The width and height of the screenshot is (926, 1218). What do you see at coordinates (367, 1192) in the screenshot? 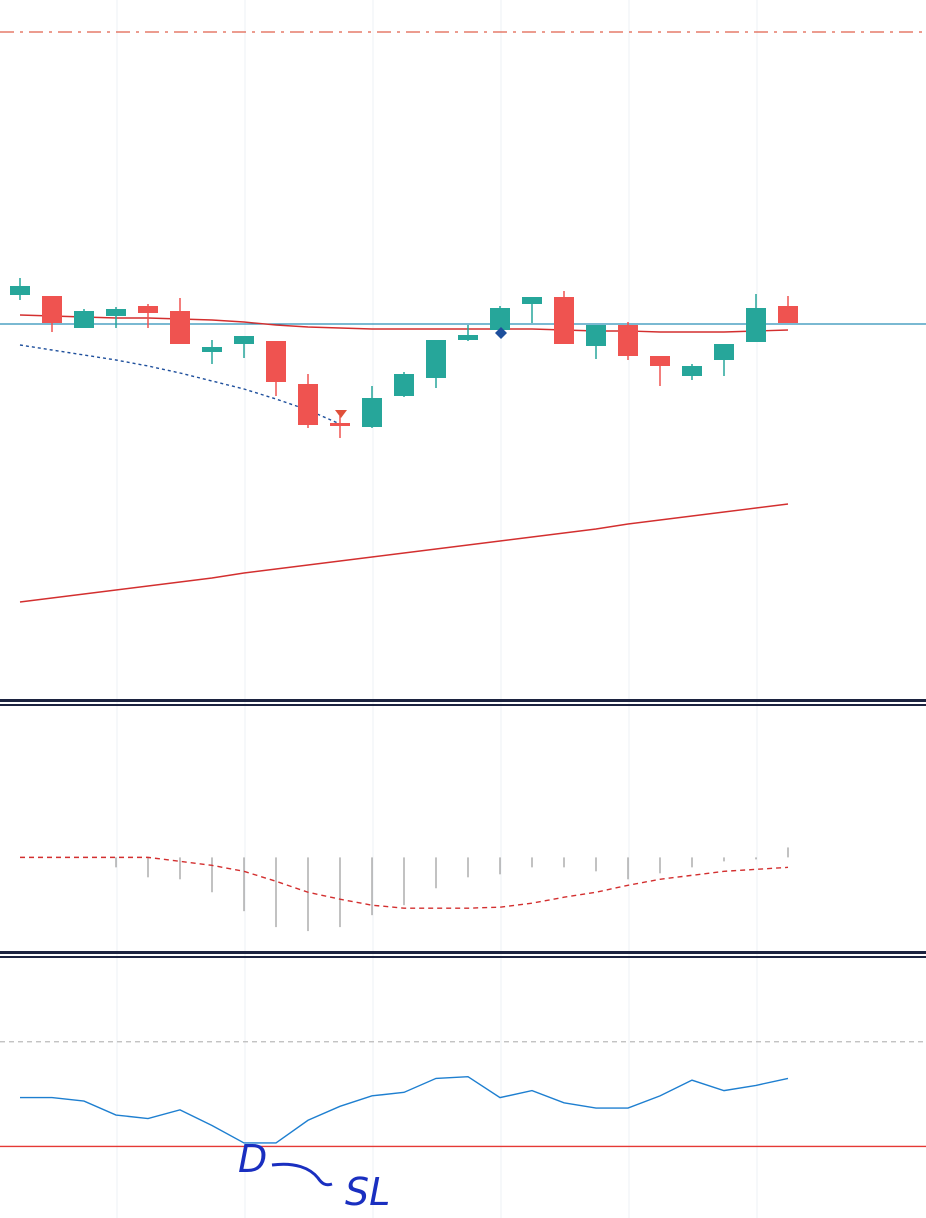
I see `annotation-sl: SL` at bounding box center [367, 1192].